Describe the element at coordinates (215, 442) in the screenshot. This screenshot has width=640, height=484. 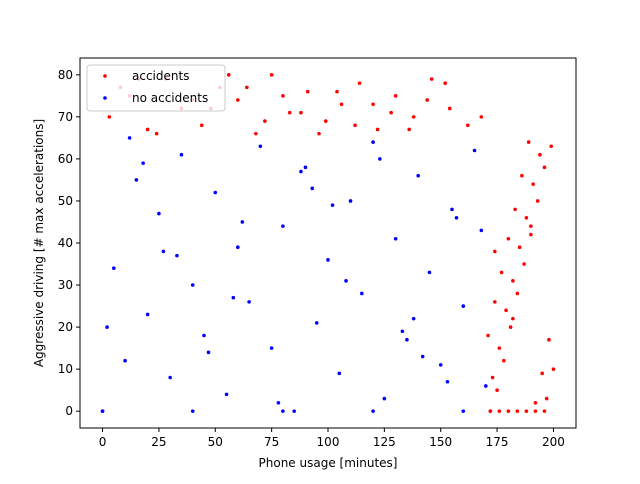
I see `x-tick-label: 50` at that location.